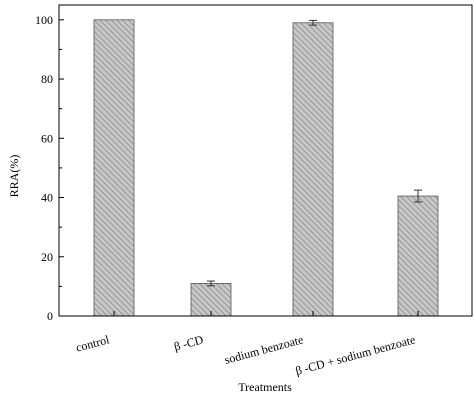 This screenshot has width=474, height=400. Describe the element at coordinates (355, 354) in the screenshot. I see `x-category-label: β -CD + sodium benzoate` at that location.